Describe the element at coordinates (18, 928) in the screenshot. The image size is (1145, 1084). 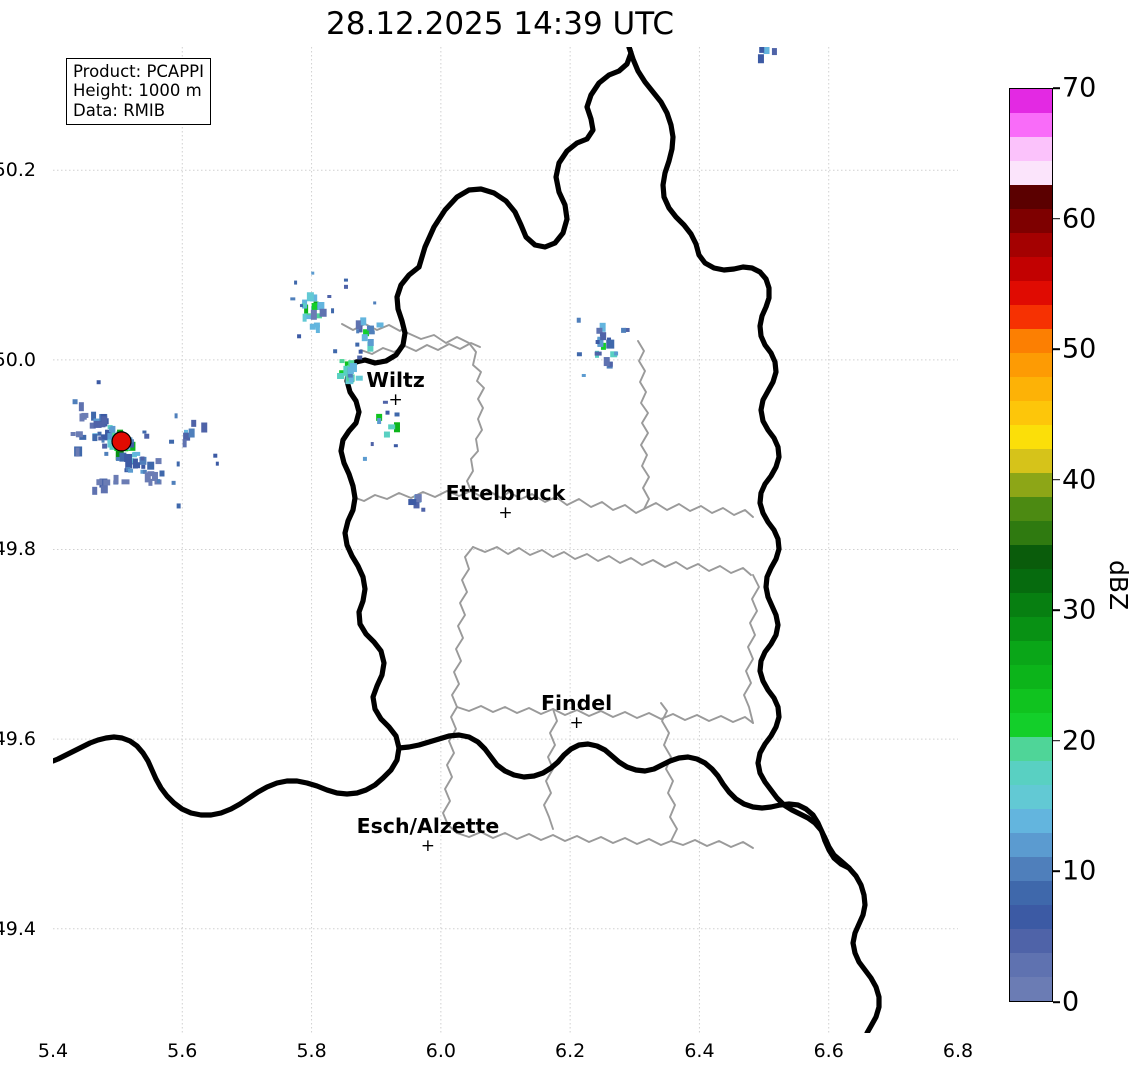
I see `y-tick-label: 49.4` at that location.